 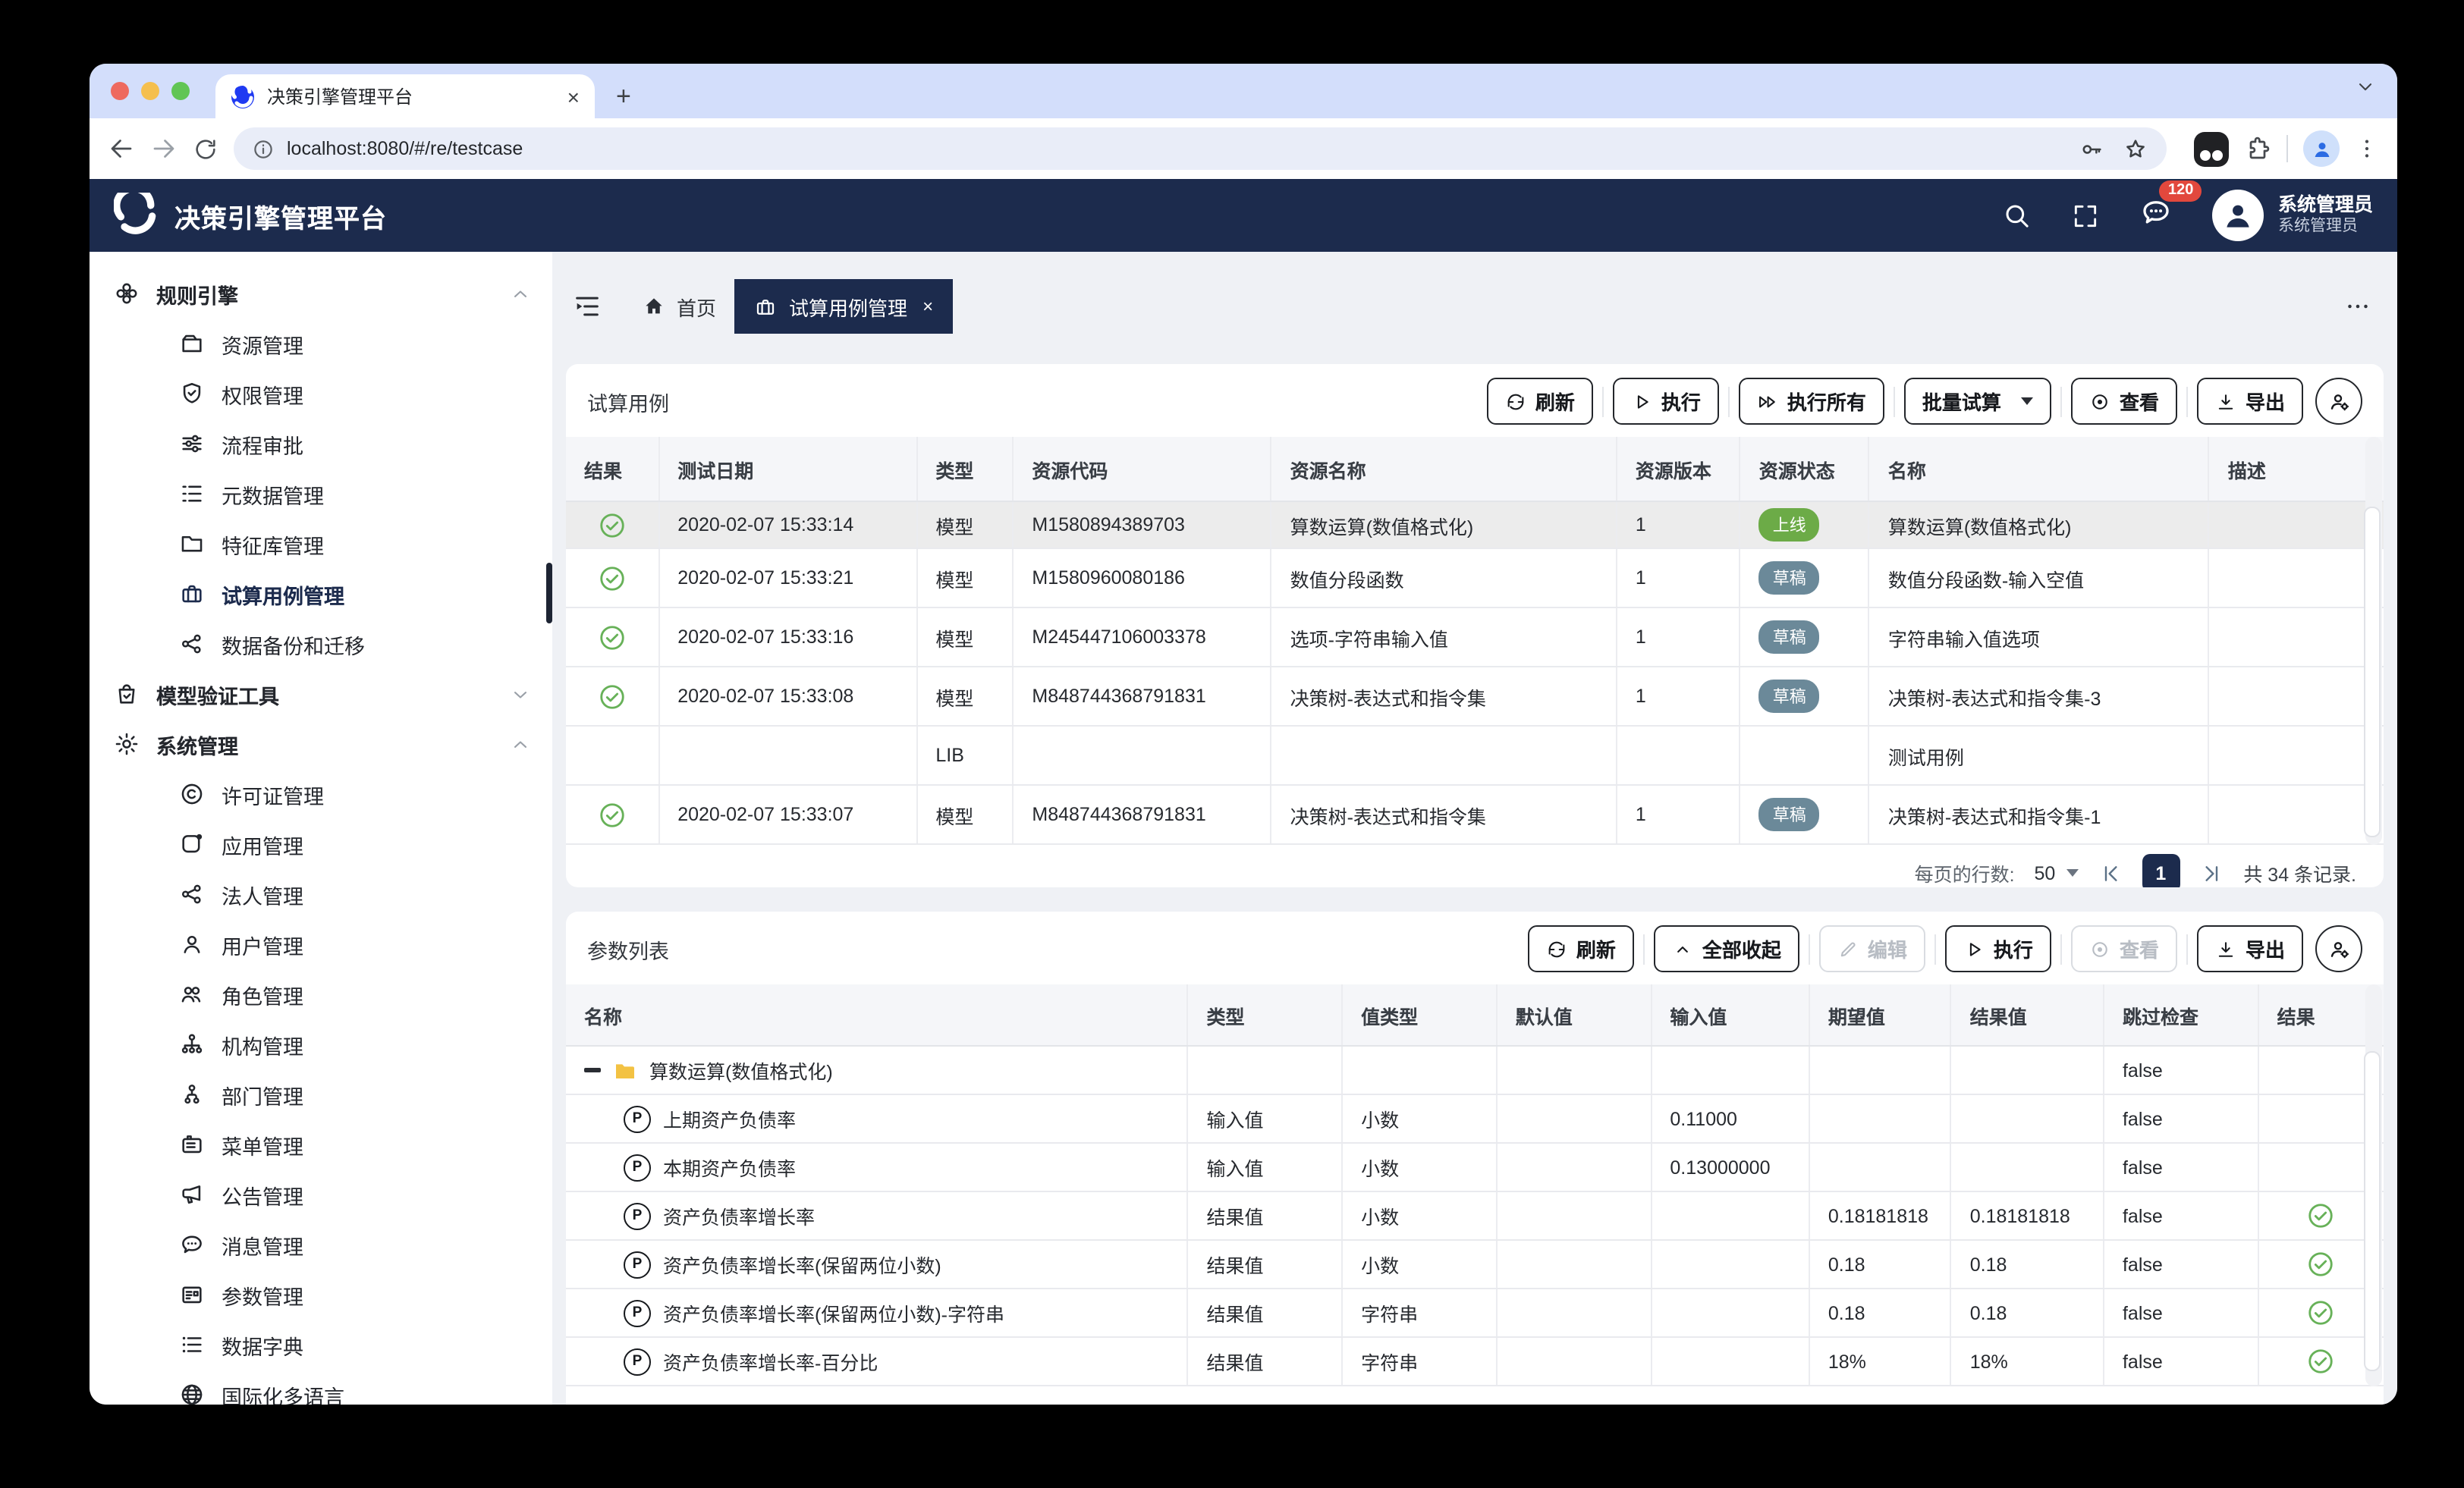 I want to click on testcase-row: LIB 测试用例, so click(x=1475, y=756).